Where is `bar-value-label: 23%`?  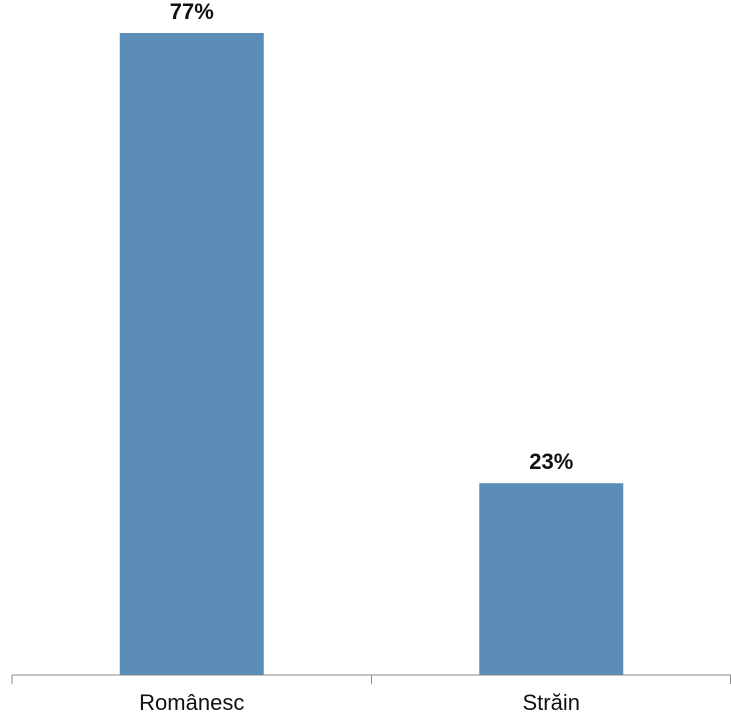
bar-value-label: 23% is located at coordinates (551, 461).